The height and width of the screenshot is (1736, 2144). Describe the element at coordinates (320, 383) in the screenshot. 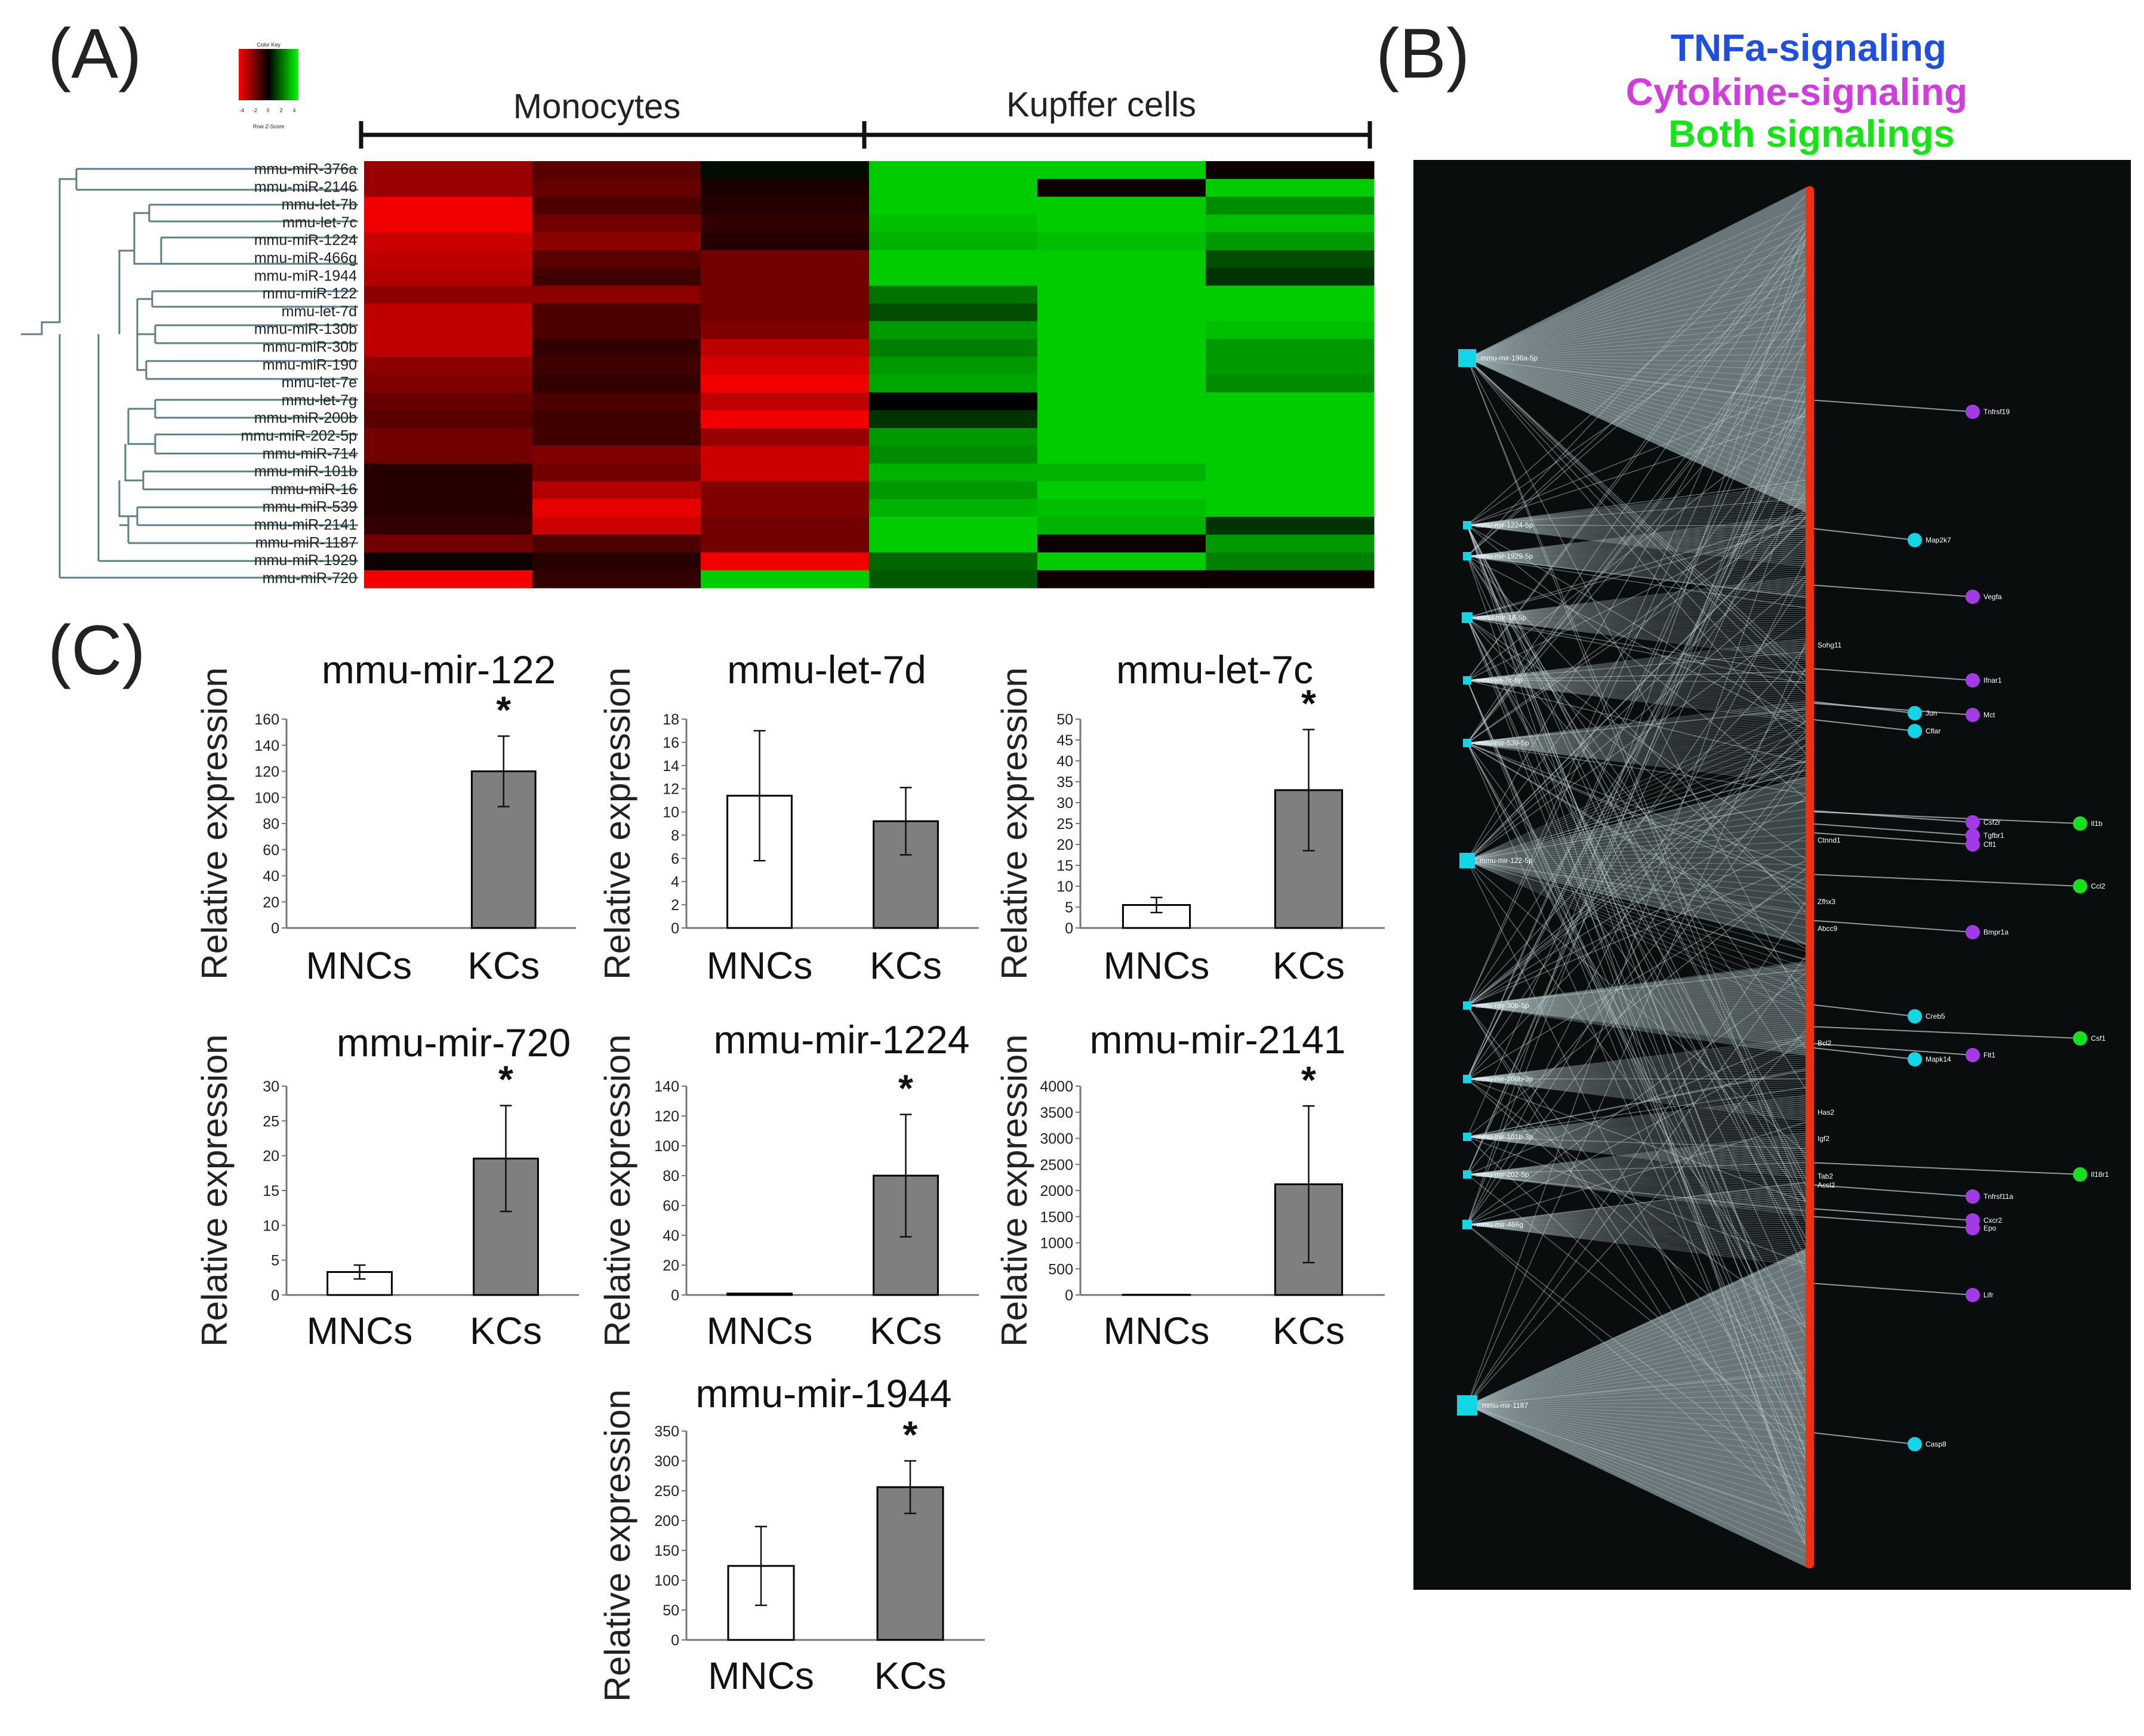

I see `heatmap-row-label: mmu-let-7e` at that location.